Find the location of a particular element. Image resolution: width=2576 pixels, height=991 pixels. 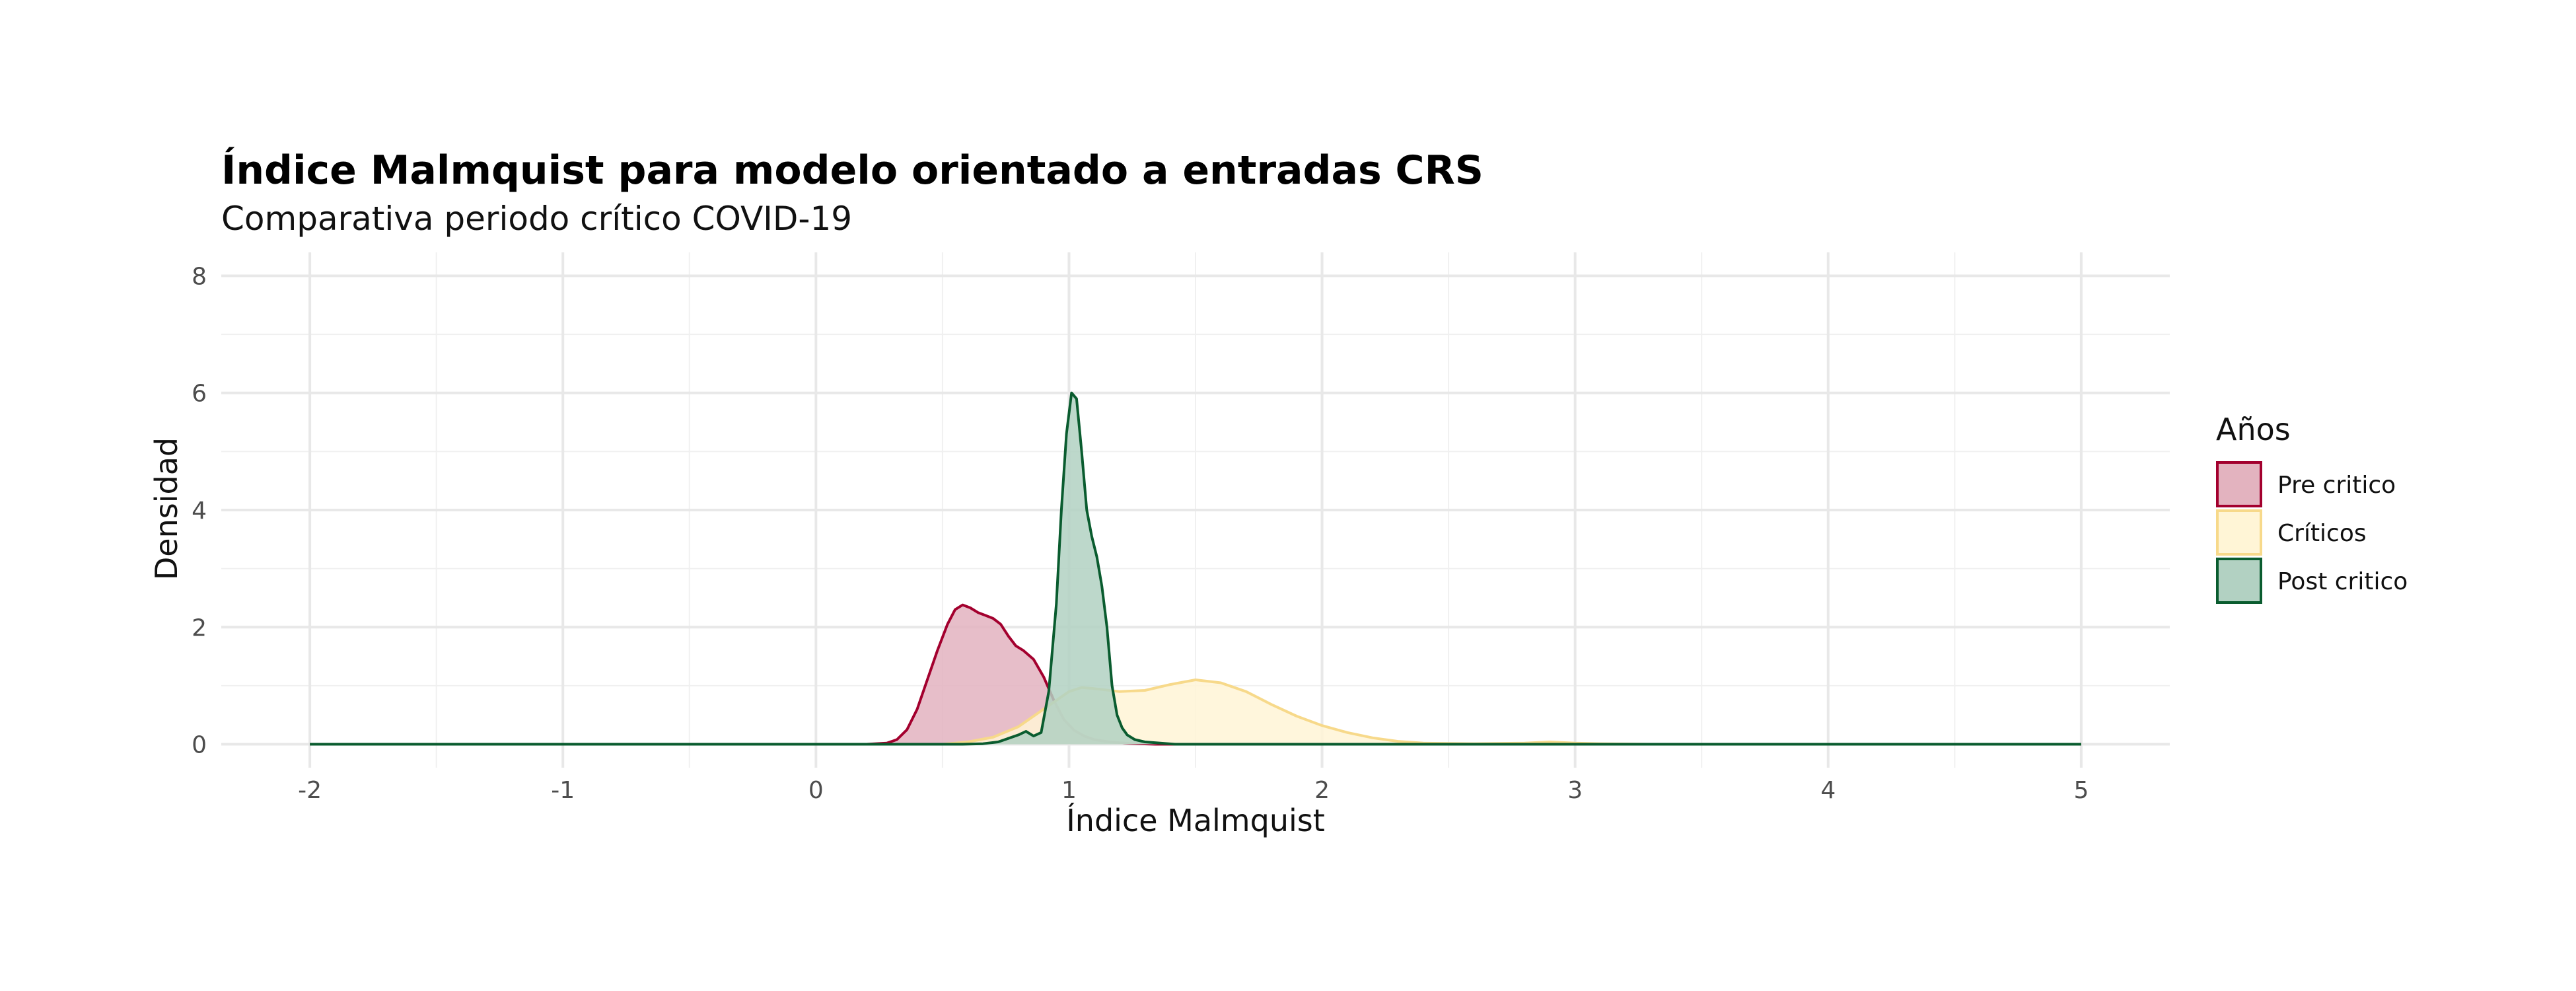

x-tick-label: 1 is located at coordinates (1069, 790).